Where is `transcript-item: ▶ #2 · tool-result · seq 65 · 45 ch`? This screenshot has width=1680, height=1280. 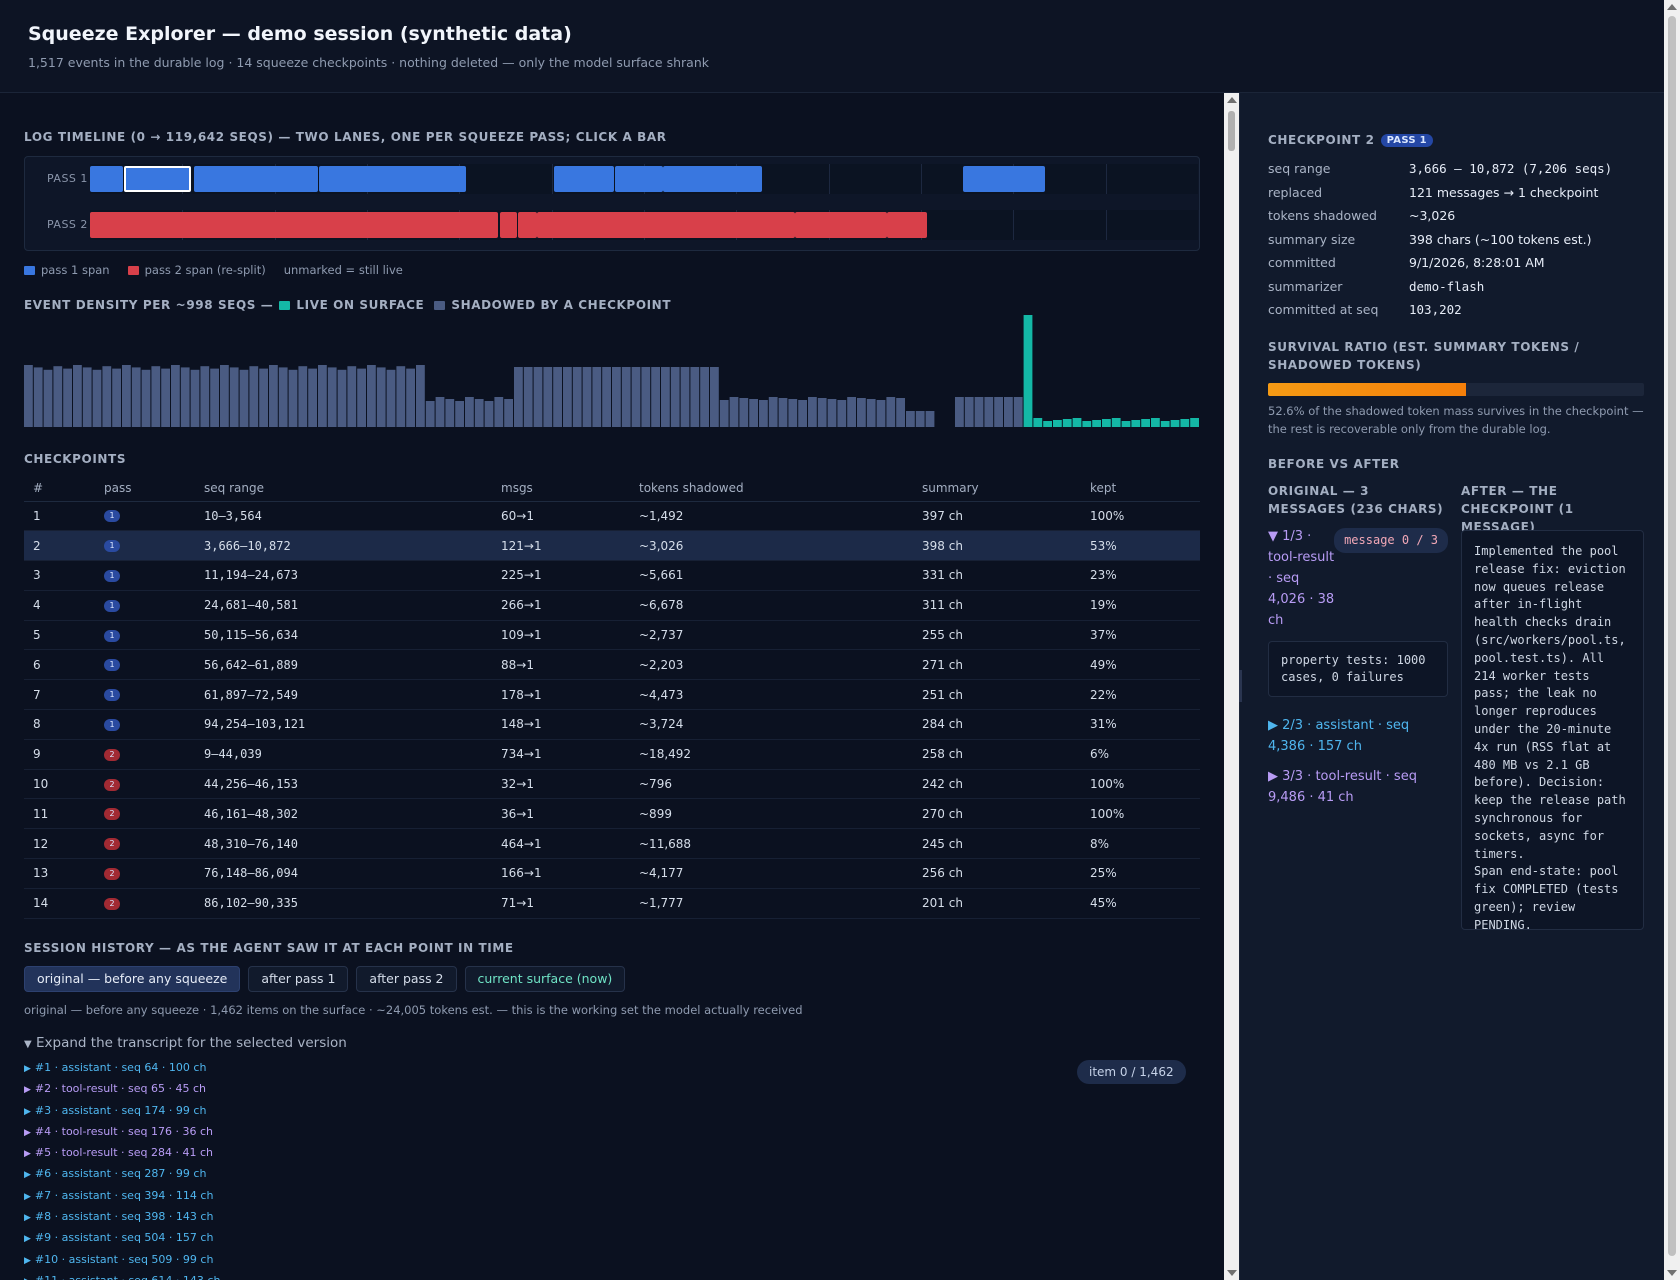
transcript-item: ▶ #2 · tool-result · seq 65 · 45 ch is located at coordinates (122, 1092).